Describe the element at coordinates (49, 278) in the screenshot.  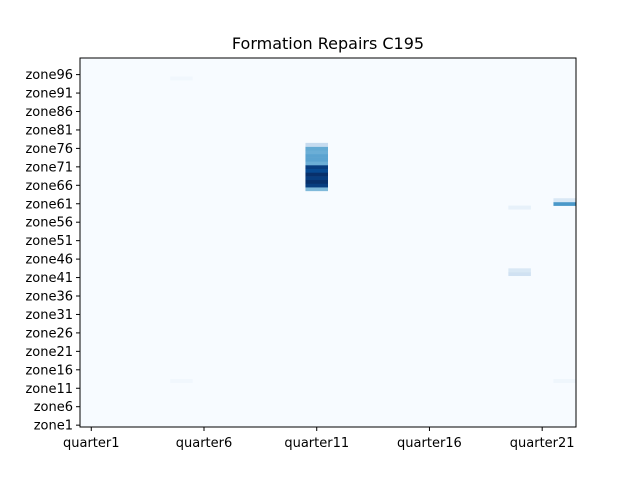
I see `y-tick-label: zone41` at that location.